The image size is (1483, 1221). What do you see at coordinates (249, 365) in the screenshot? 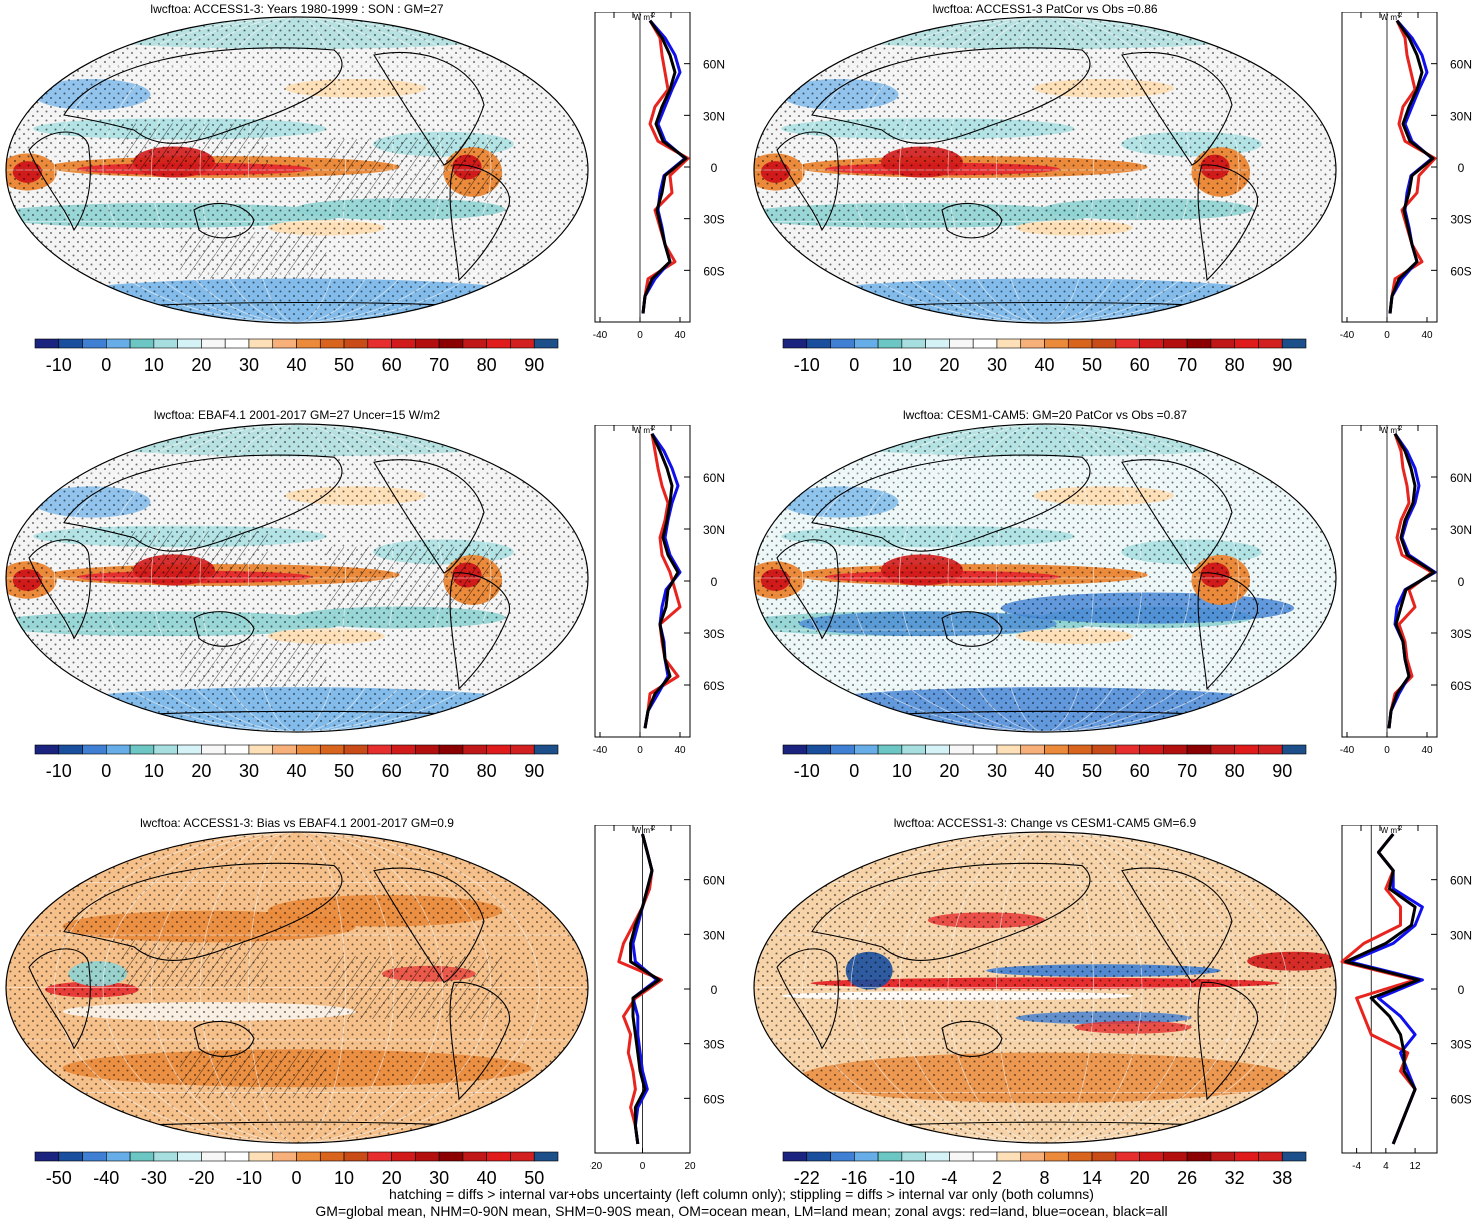
I see `colorbar-label: 30` at bounding box center [249, 365].